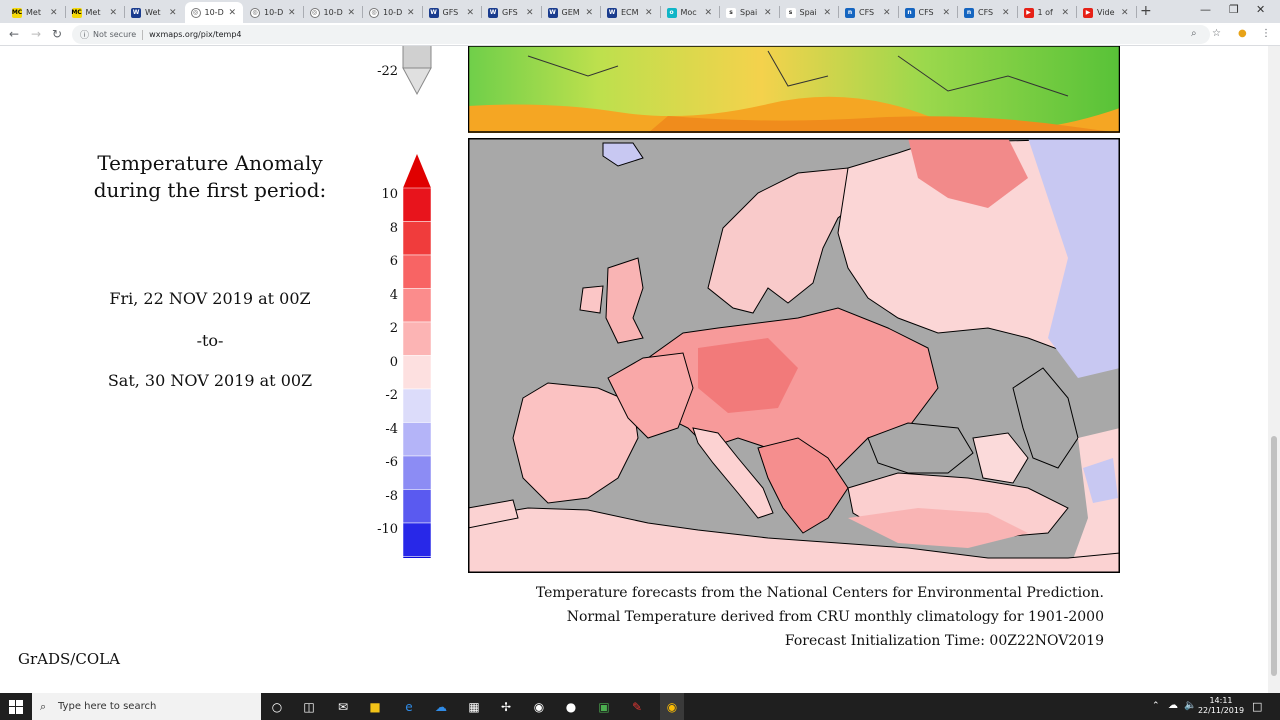 The height and width of the screenshot is (720, 1280). I want to click on taskbar-search-box: ⌕ Type here to search, so click(146, 706).